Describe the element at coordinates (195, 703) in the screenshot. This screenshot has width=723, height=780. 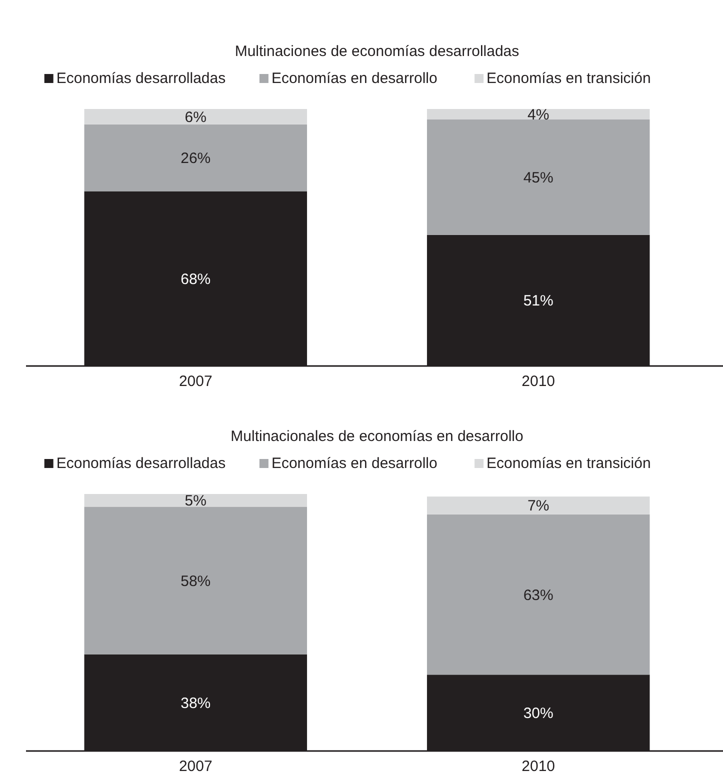
I see `data-label: 38%` at that location.